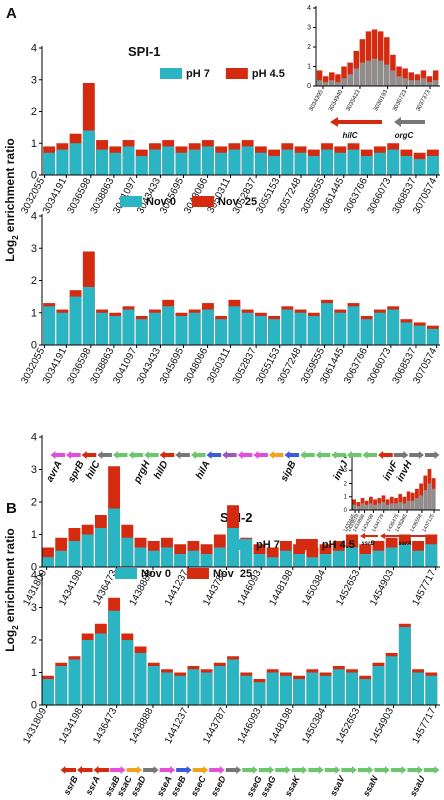 Image resolution: width=444 pixels, height=800 pixels. Describe the element at coordinates (198, 74) in the screenshot. I see `legend-label: pH 7` at that location.